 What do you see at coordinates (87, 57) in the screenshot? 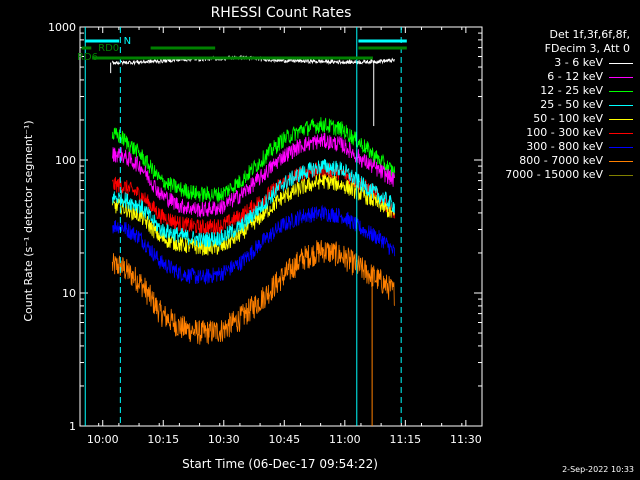
I see `rd6-label: RD6` at bounding box center [87, 57].